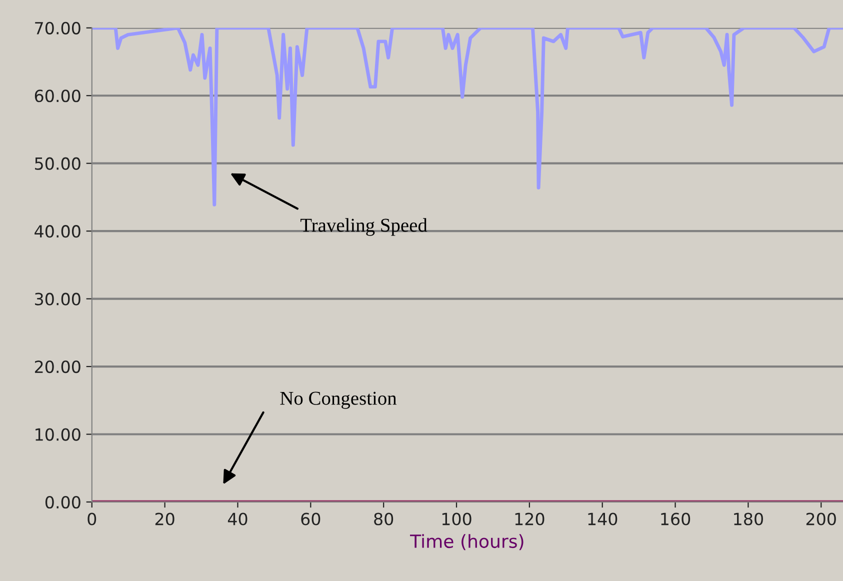 The image size is (843, 581). I want to click on x-tick-label: 20, so click(164, 519).